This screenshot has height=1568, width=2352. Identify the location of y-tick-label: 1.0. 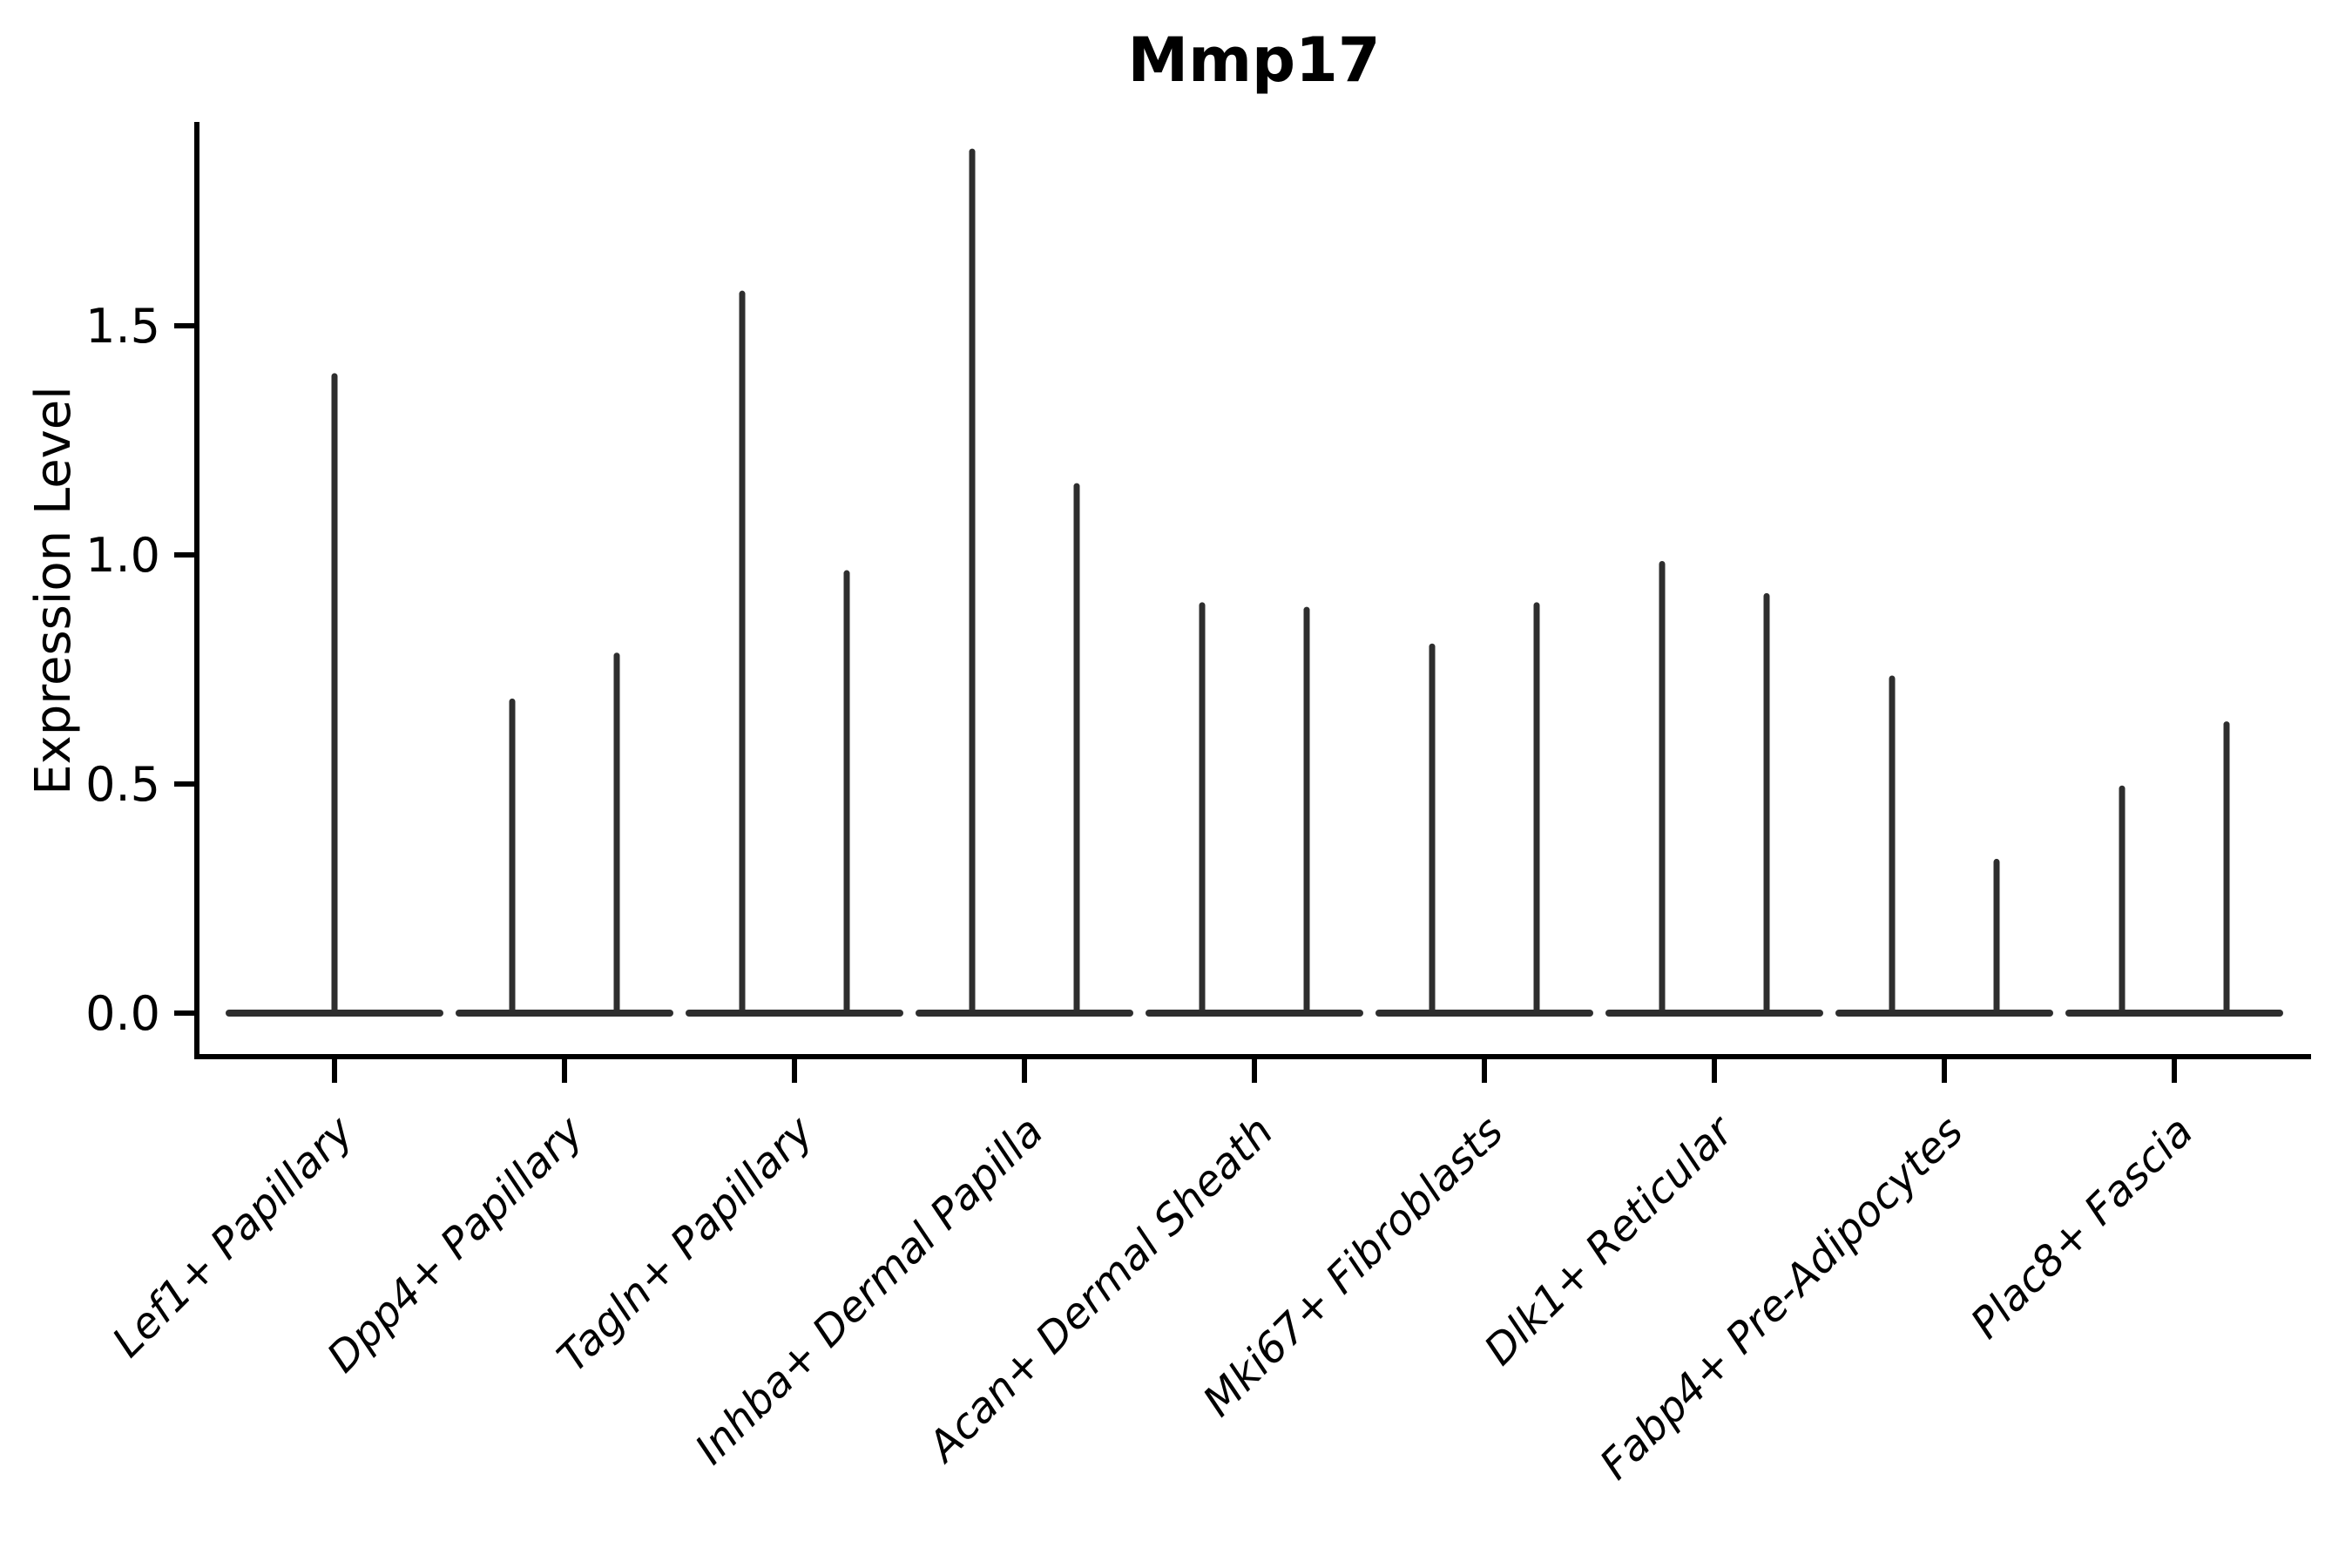
(122, 555).